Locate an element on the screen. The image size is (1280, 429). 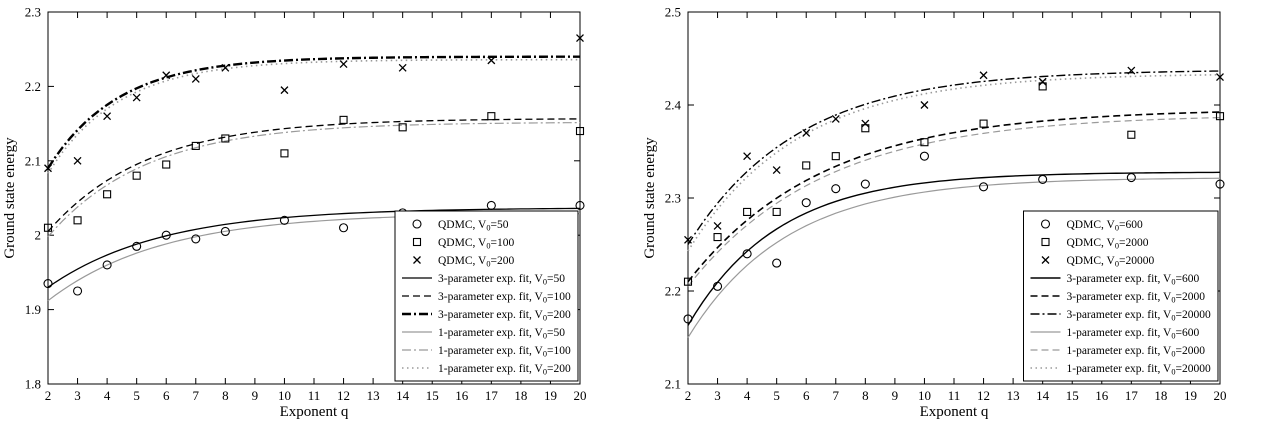
x-tick-label: 5 is located at coordinates (776, 395).